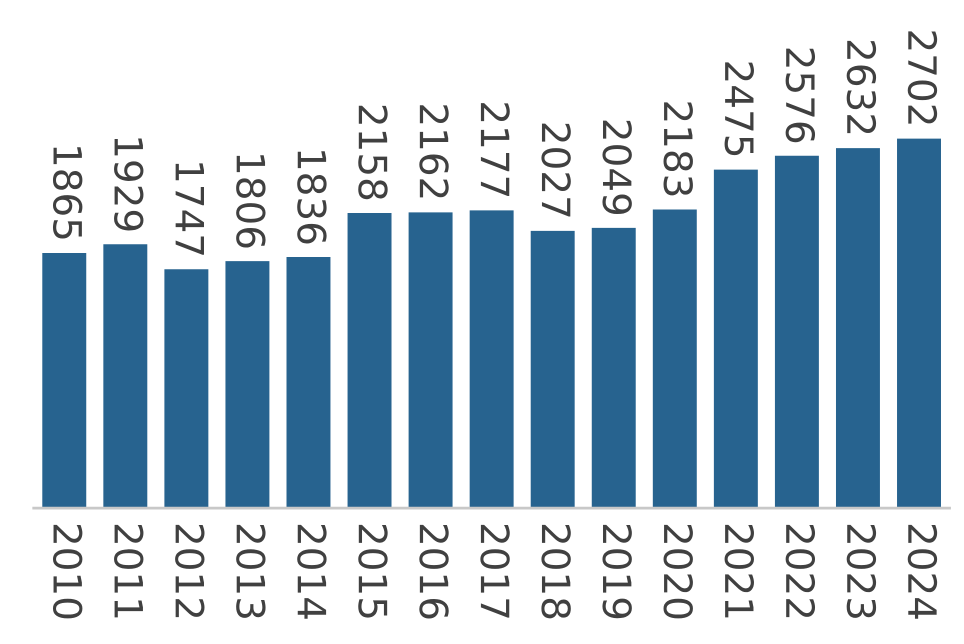 This screenshot has width=964, height=644. I want to click on x-tick-label: 2021, so click(739, 571).